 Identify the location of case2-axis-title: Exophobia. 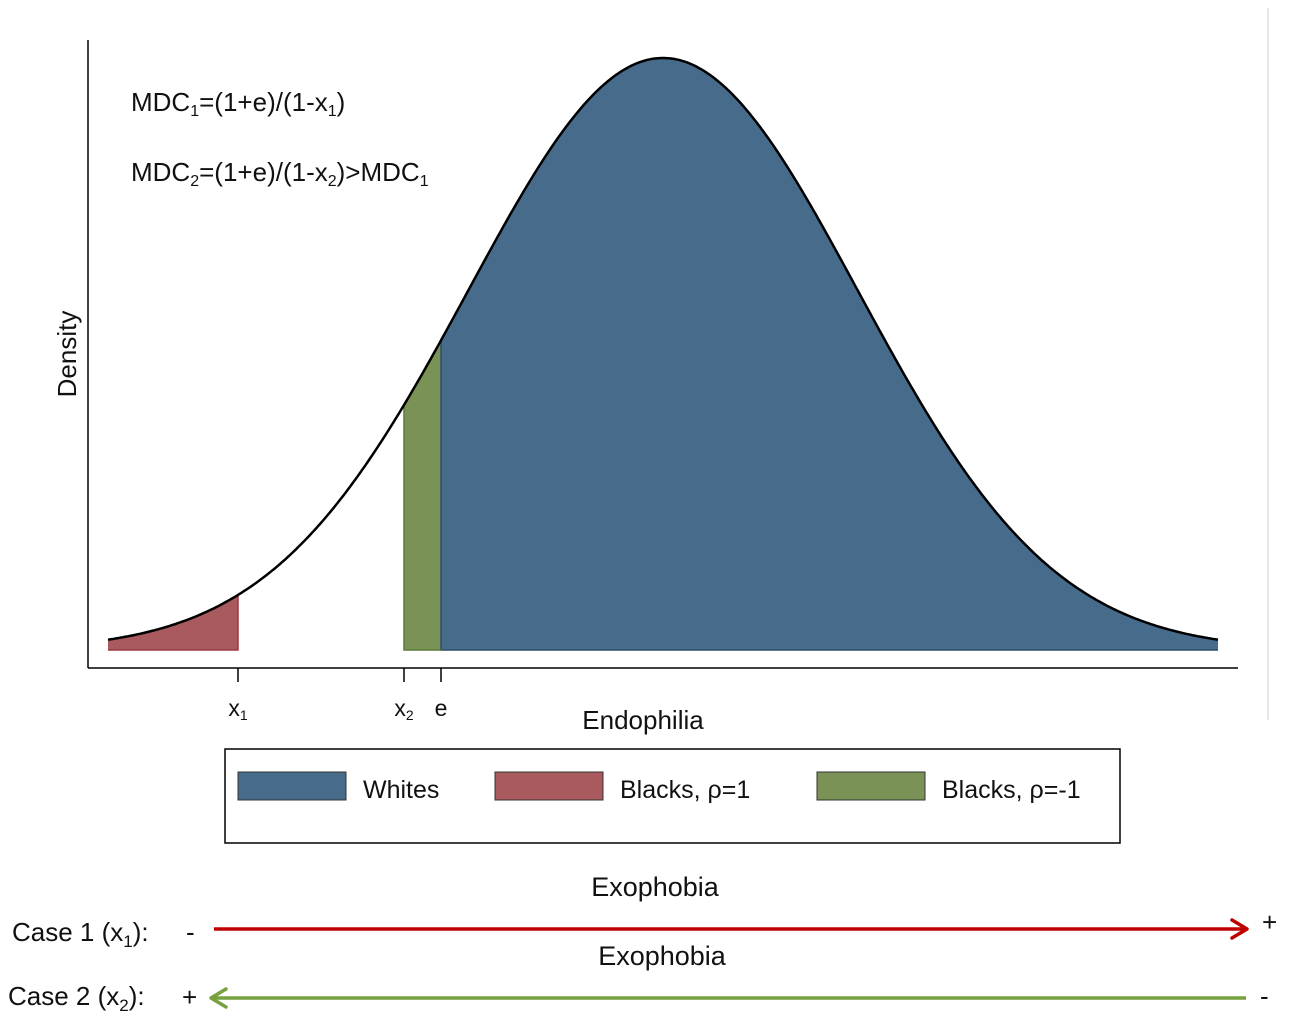
(662, 956).